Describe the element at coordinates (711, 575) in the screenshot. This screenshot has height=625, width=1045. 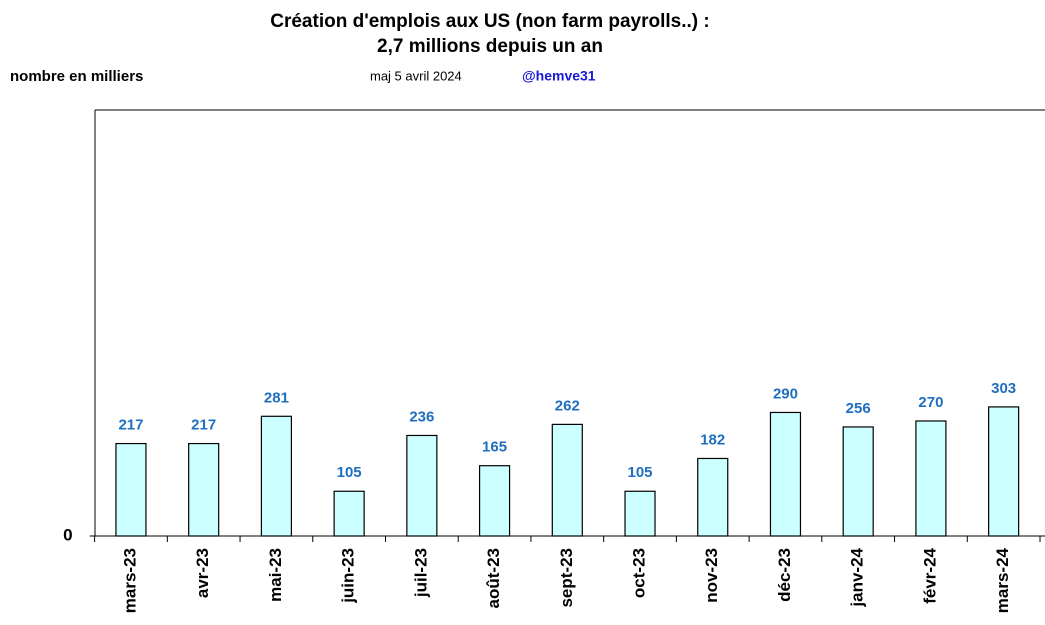
I see `x-tick-label: nov-23` at that location.